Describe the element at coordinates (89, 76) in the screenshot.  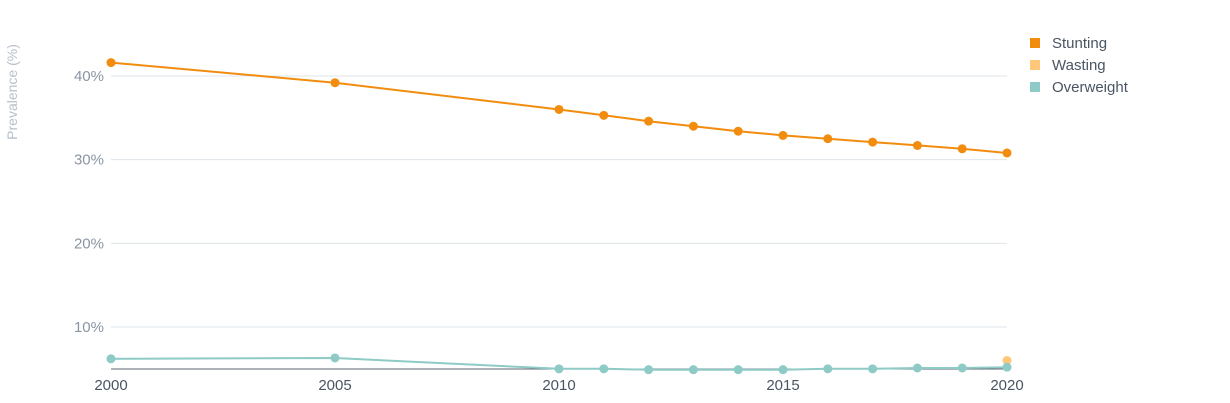
I see `y-tick-label: 40%` at that location.